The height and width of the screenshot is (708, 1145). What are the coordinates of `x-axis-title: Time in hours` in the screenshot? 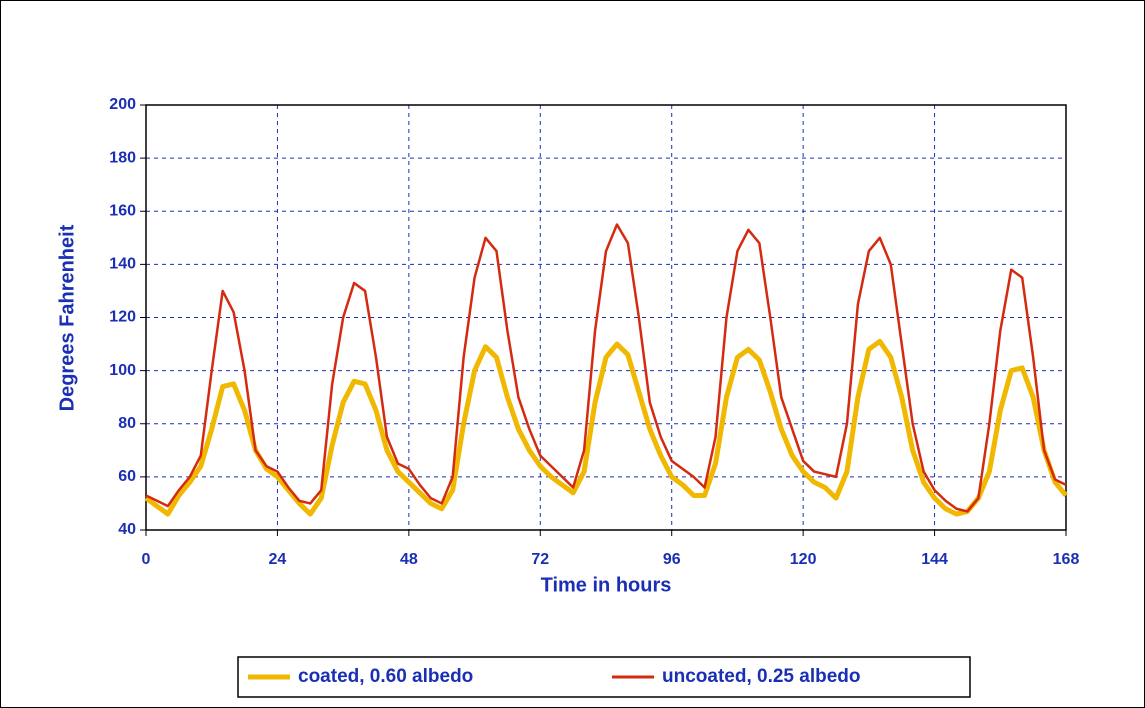 It's located at (606, 585).